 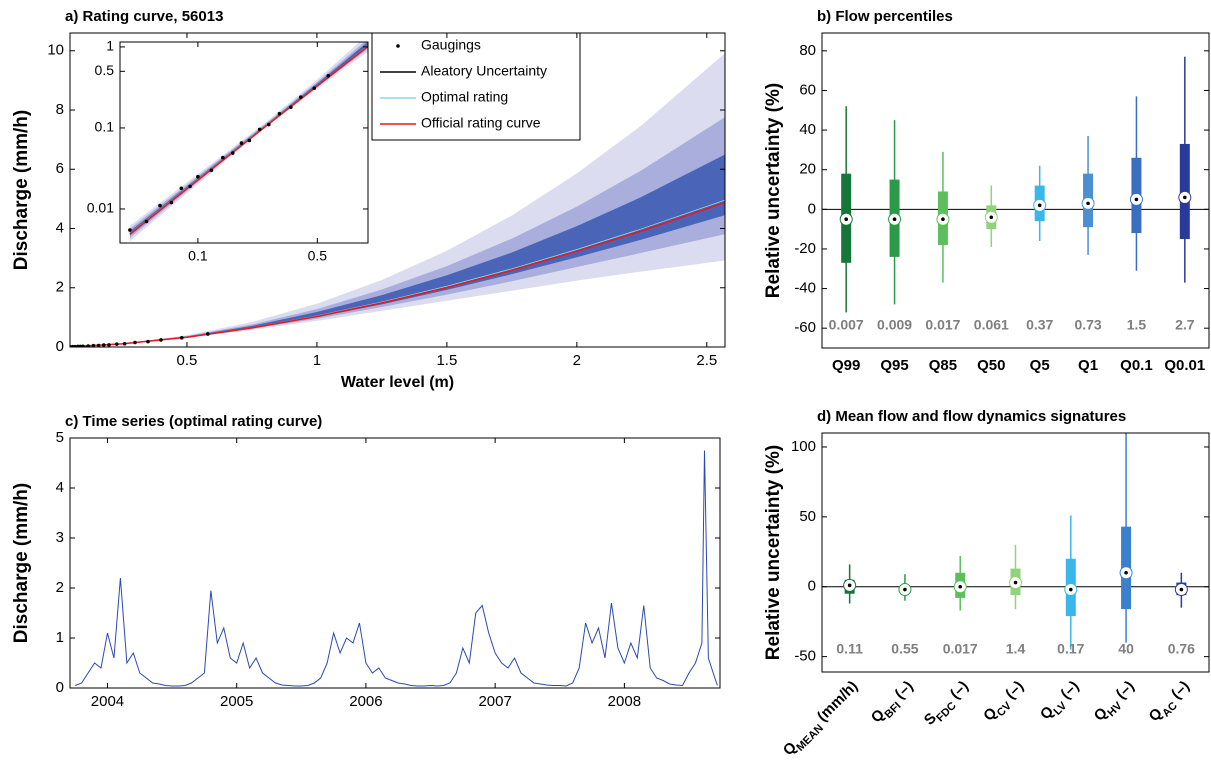 I want to click on y-tick-label: 100, so click(x=803, y=446).